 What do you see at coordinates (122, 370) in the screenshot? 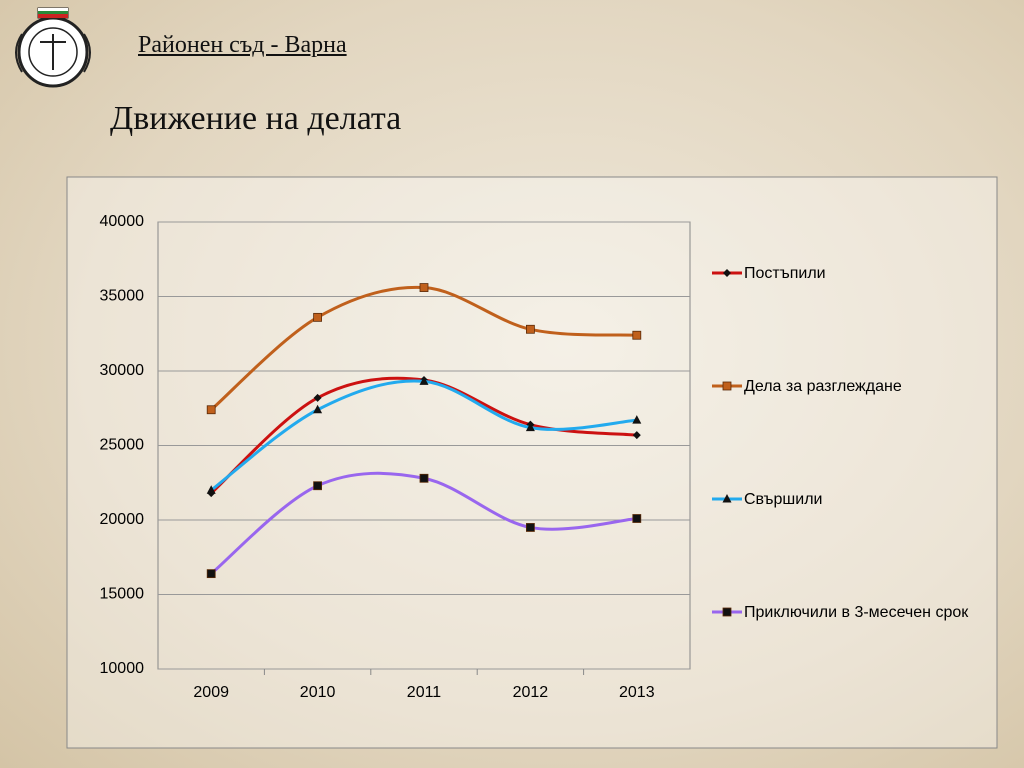
I see `y-tick-label: 30000` at bounding box center [122, 370].